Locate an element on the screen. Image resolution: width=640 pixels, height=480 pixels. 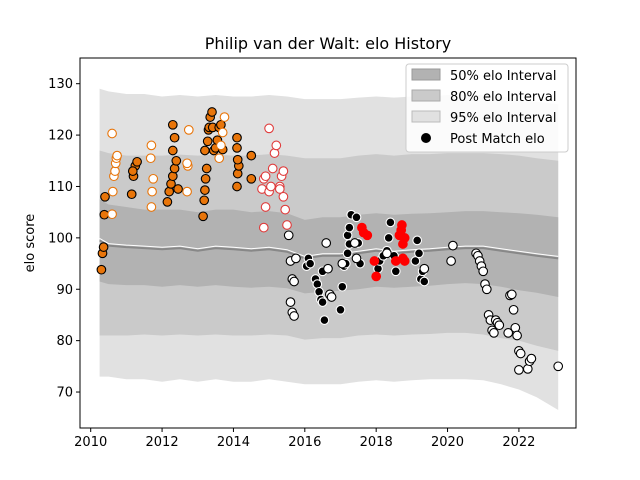
legend-label-50: 50% elo Interval is located at coordinates (503, 76).